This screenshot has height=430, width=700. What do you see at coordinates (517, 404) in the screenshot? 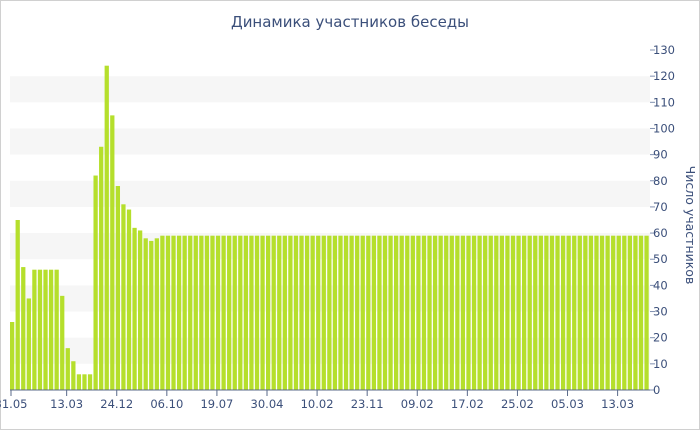
I see `x-tick-label: 25.02` at bounding box center [517, 404].